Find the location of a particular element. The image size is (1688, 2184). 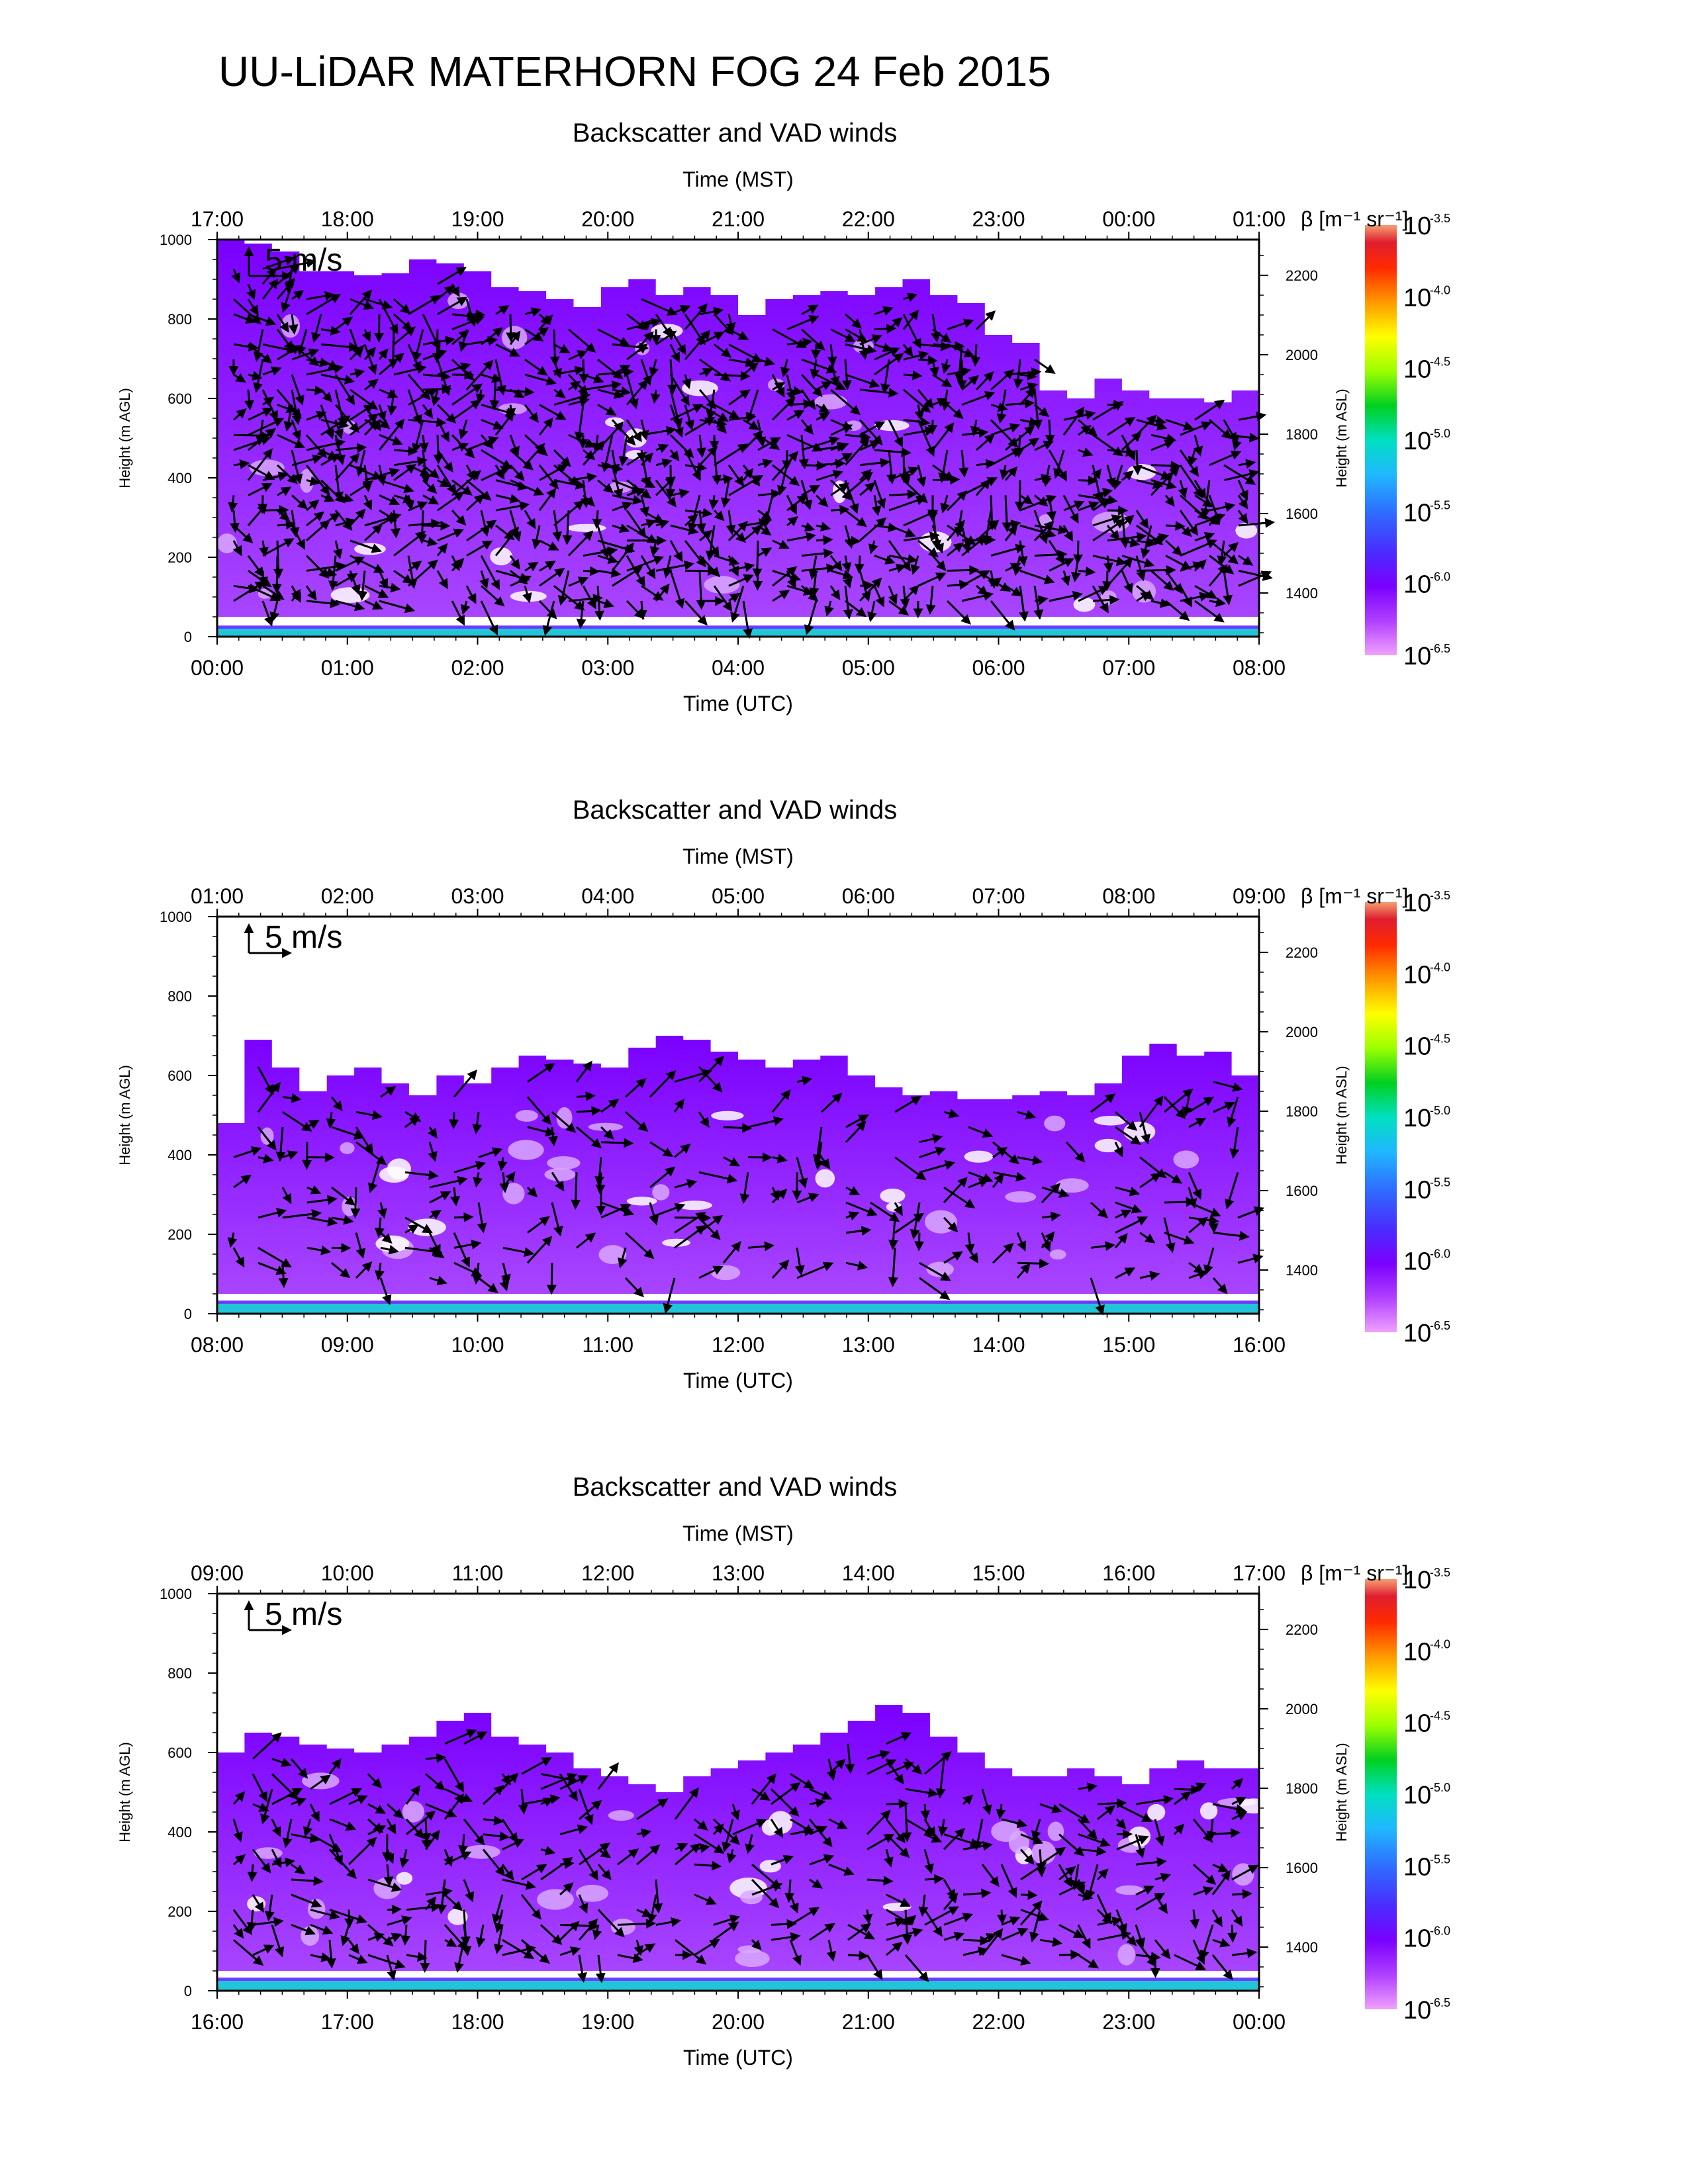

panel-title: Backscatter and VAD winds is located at coordinates (735, 133).